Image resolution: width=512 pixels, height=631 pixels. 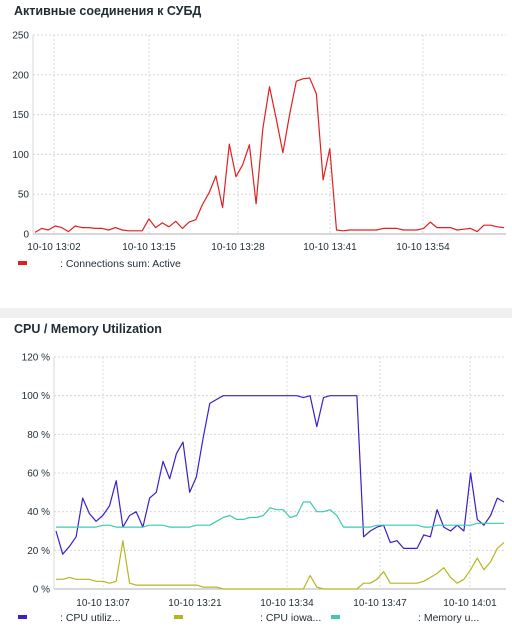 I want to click on y-tick-label: 20 %, so click(x=38, y=551).